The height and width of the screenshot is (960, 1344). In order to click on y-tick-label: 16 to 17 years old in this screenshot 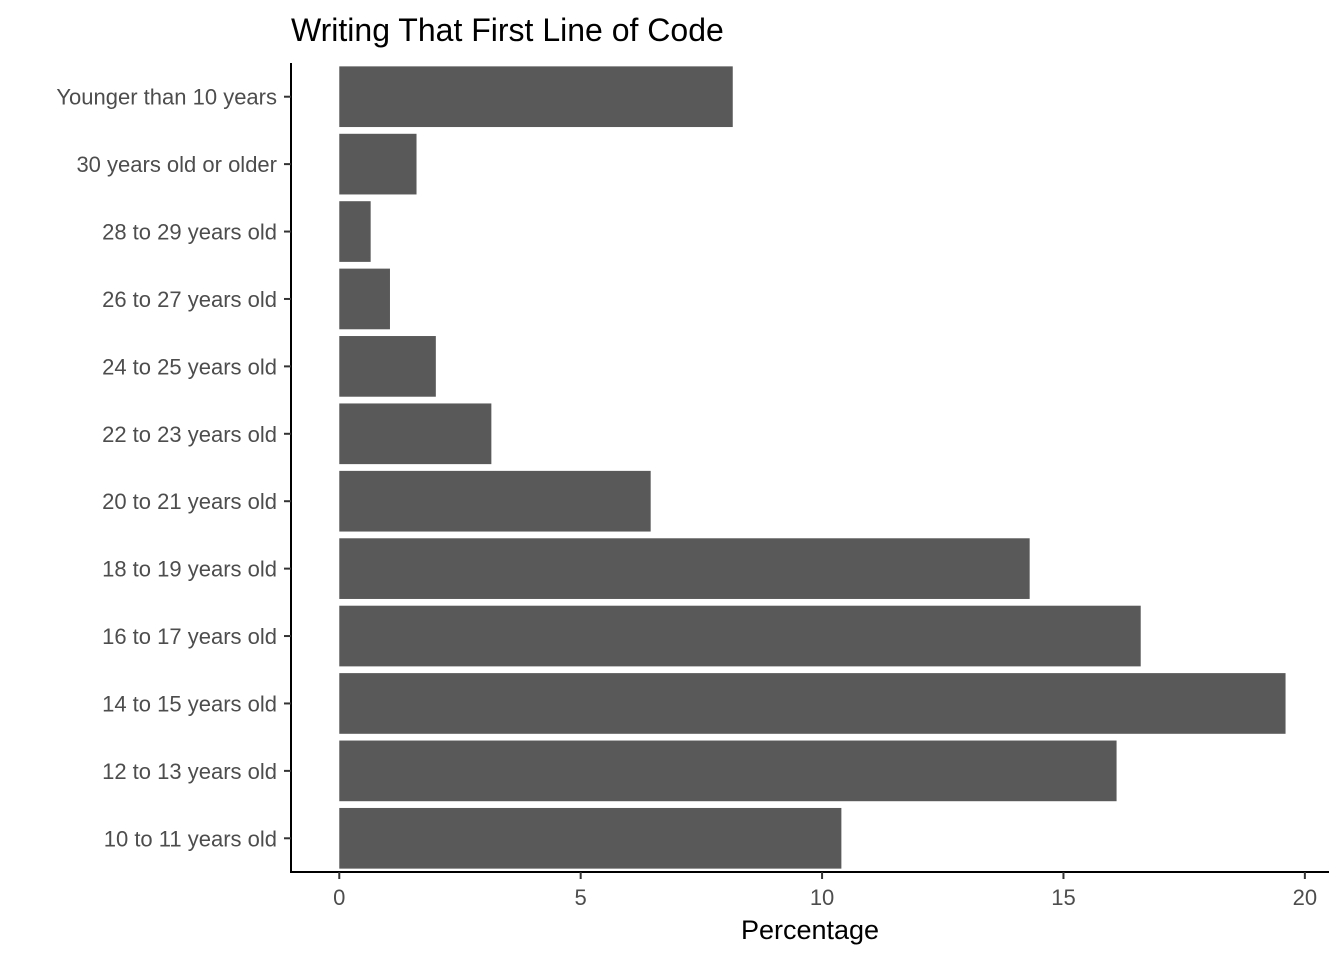, I will do `click(189, 636)`.